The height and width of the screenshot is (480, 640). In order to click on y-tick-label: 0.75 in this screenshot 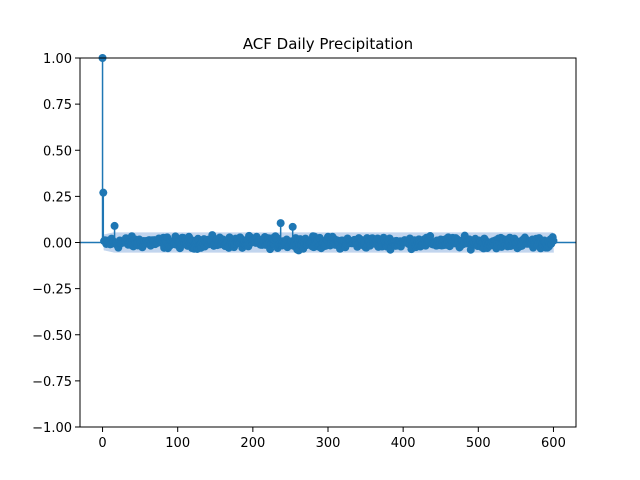, I will do `click(57, 105)`.